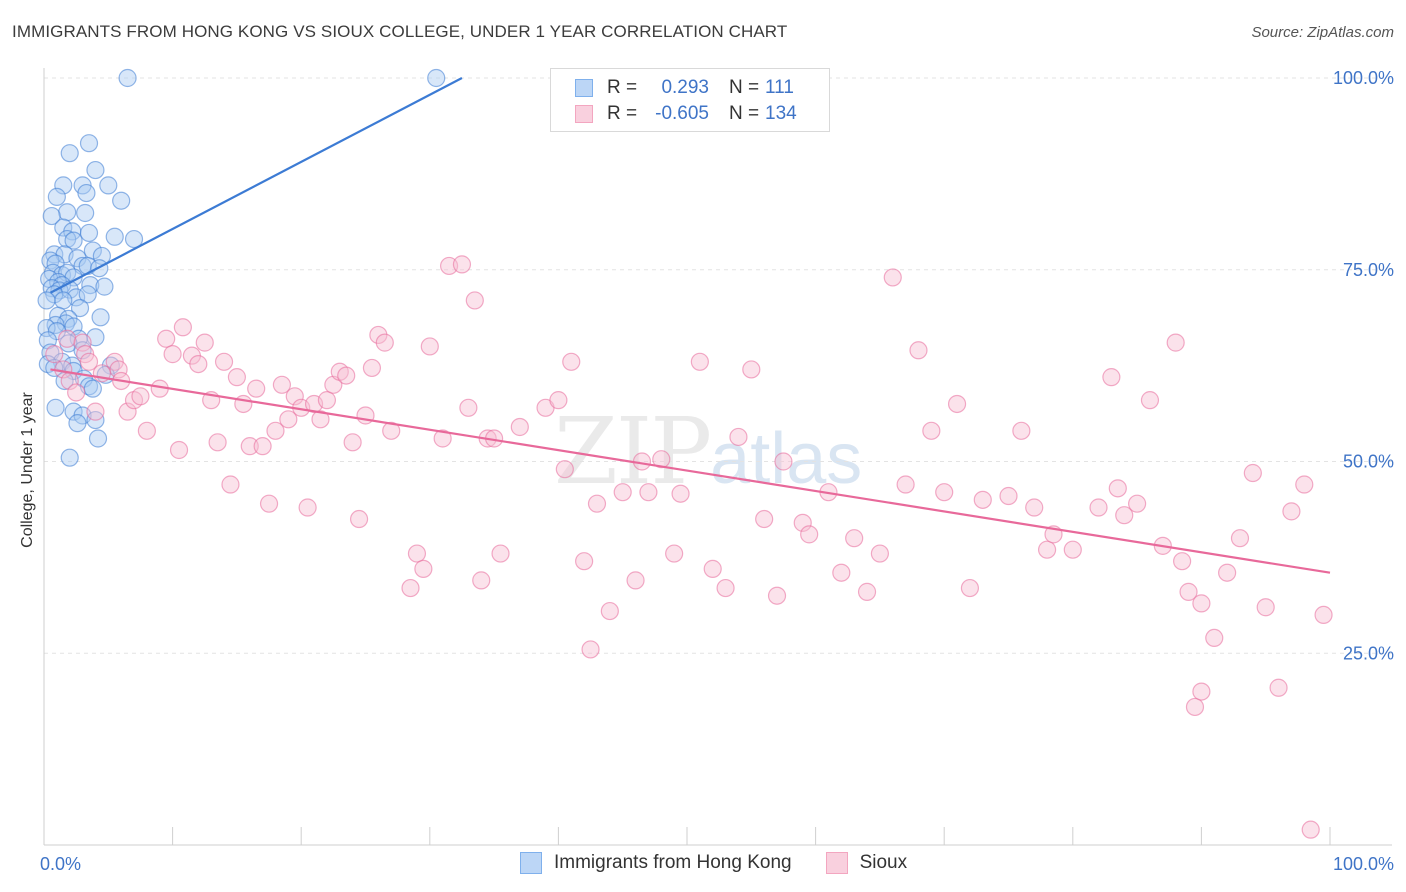 The width and height of the screenshot is (1406, 892). What do you see at coordinates (836, 863) in the screenshot?
I see `legend-swatch-sioux` at bounding box center [836, 863].